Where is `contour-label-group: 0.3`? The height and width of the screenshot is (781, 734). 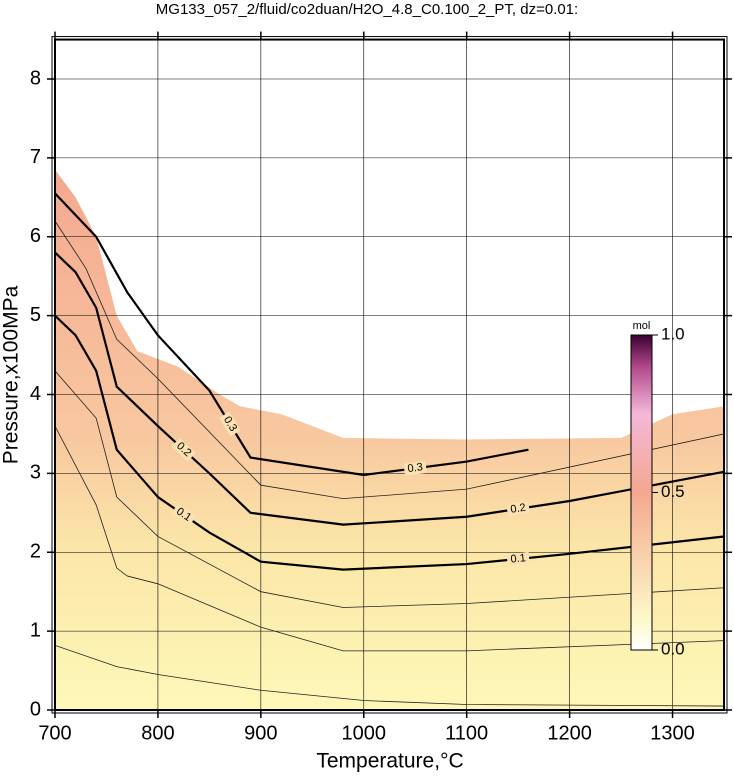
contour-label-group: 0.3 is located at coordinates (415, 468).